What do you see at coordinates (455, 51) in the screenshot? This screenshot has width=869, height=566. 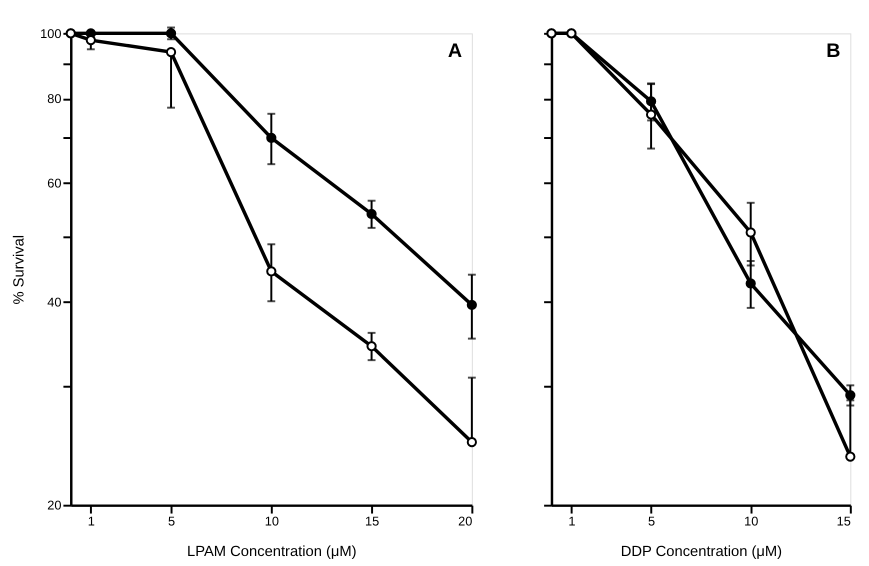 I see `chart-title: A` at bounding box center [455, 51].